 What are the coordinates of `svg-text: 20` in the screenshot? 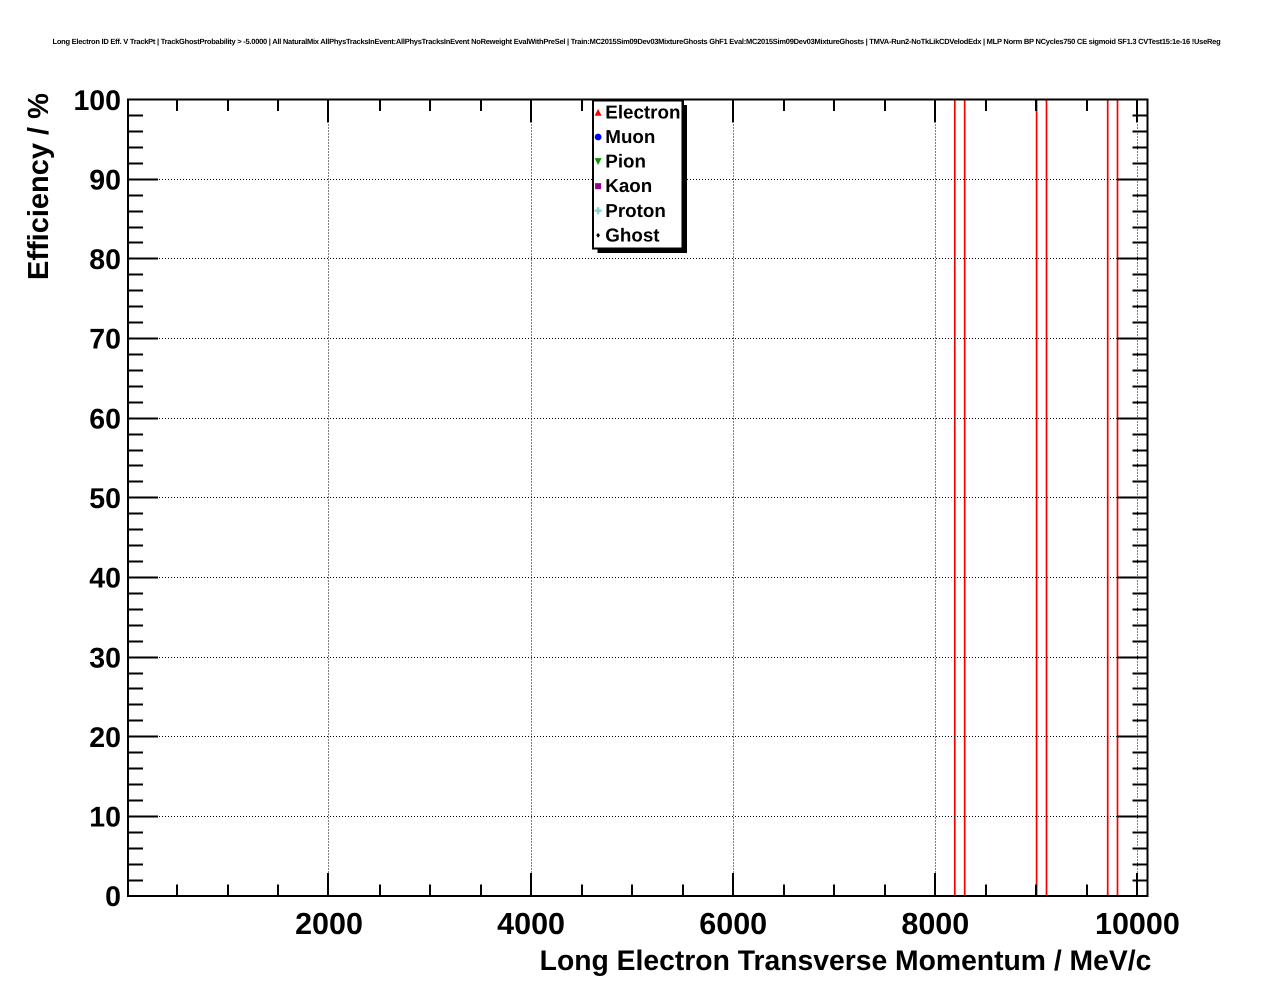 It's located at (105, 738).